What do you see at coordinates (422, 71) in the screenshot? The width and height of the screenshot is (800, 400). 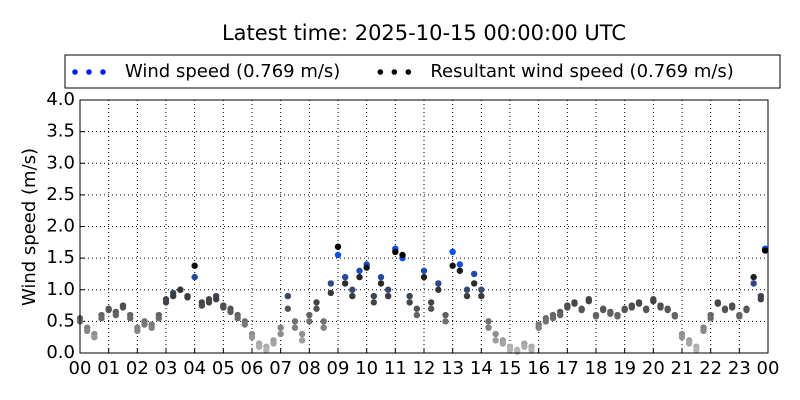 I see `legend-box` at bounding box center [422, 71].